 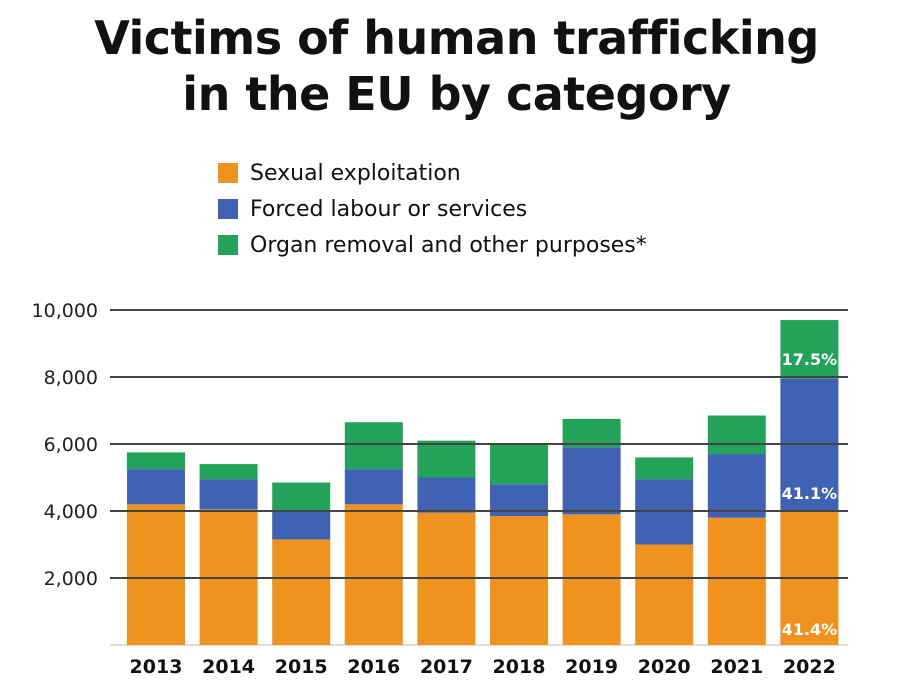 I want to click on x-tick-label: 2021, so click(x=736, y=667).